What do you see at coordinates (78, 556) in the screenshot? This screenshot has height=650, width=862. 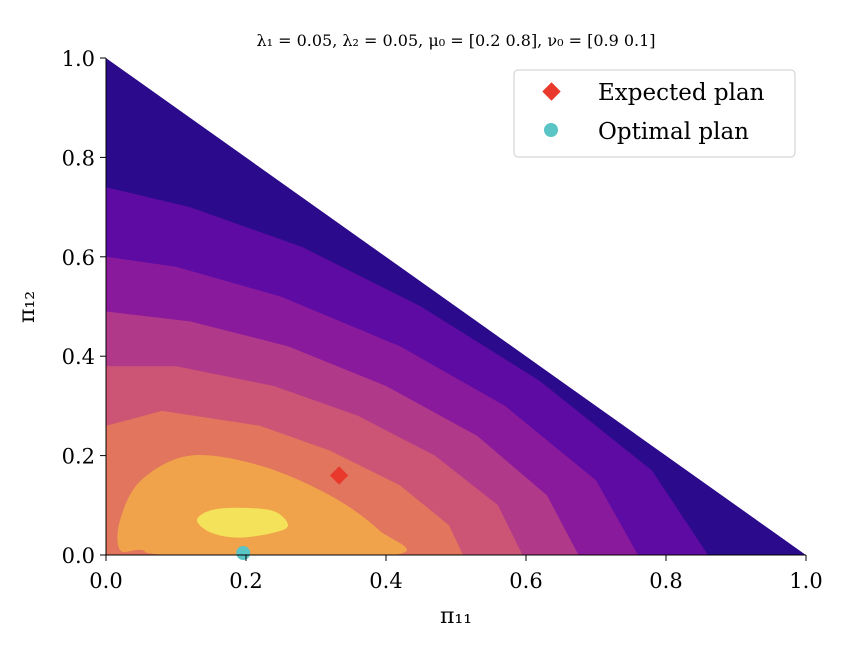 I see `y-tick-label: 0.0` at bounding box center [78, 556].